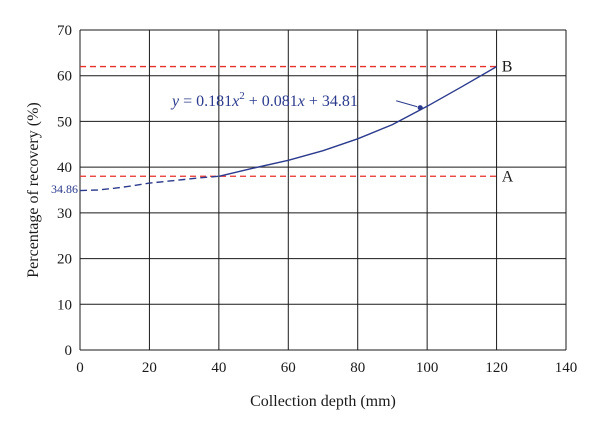 The image size is (600, 431). What do you see at coordinates (33, 189) in the screenshot?
I see `y-axis-title: Percentage of recovery (%)` at bounding box center [33, 189].